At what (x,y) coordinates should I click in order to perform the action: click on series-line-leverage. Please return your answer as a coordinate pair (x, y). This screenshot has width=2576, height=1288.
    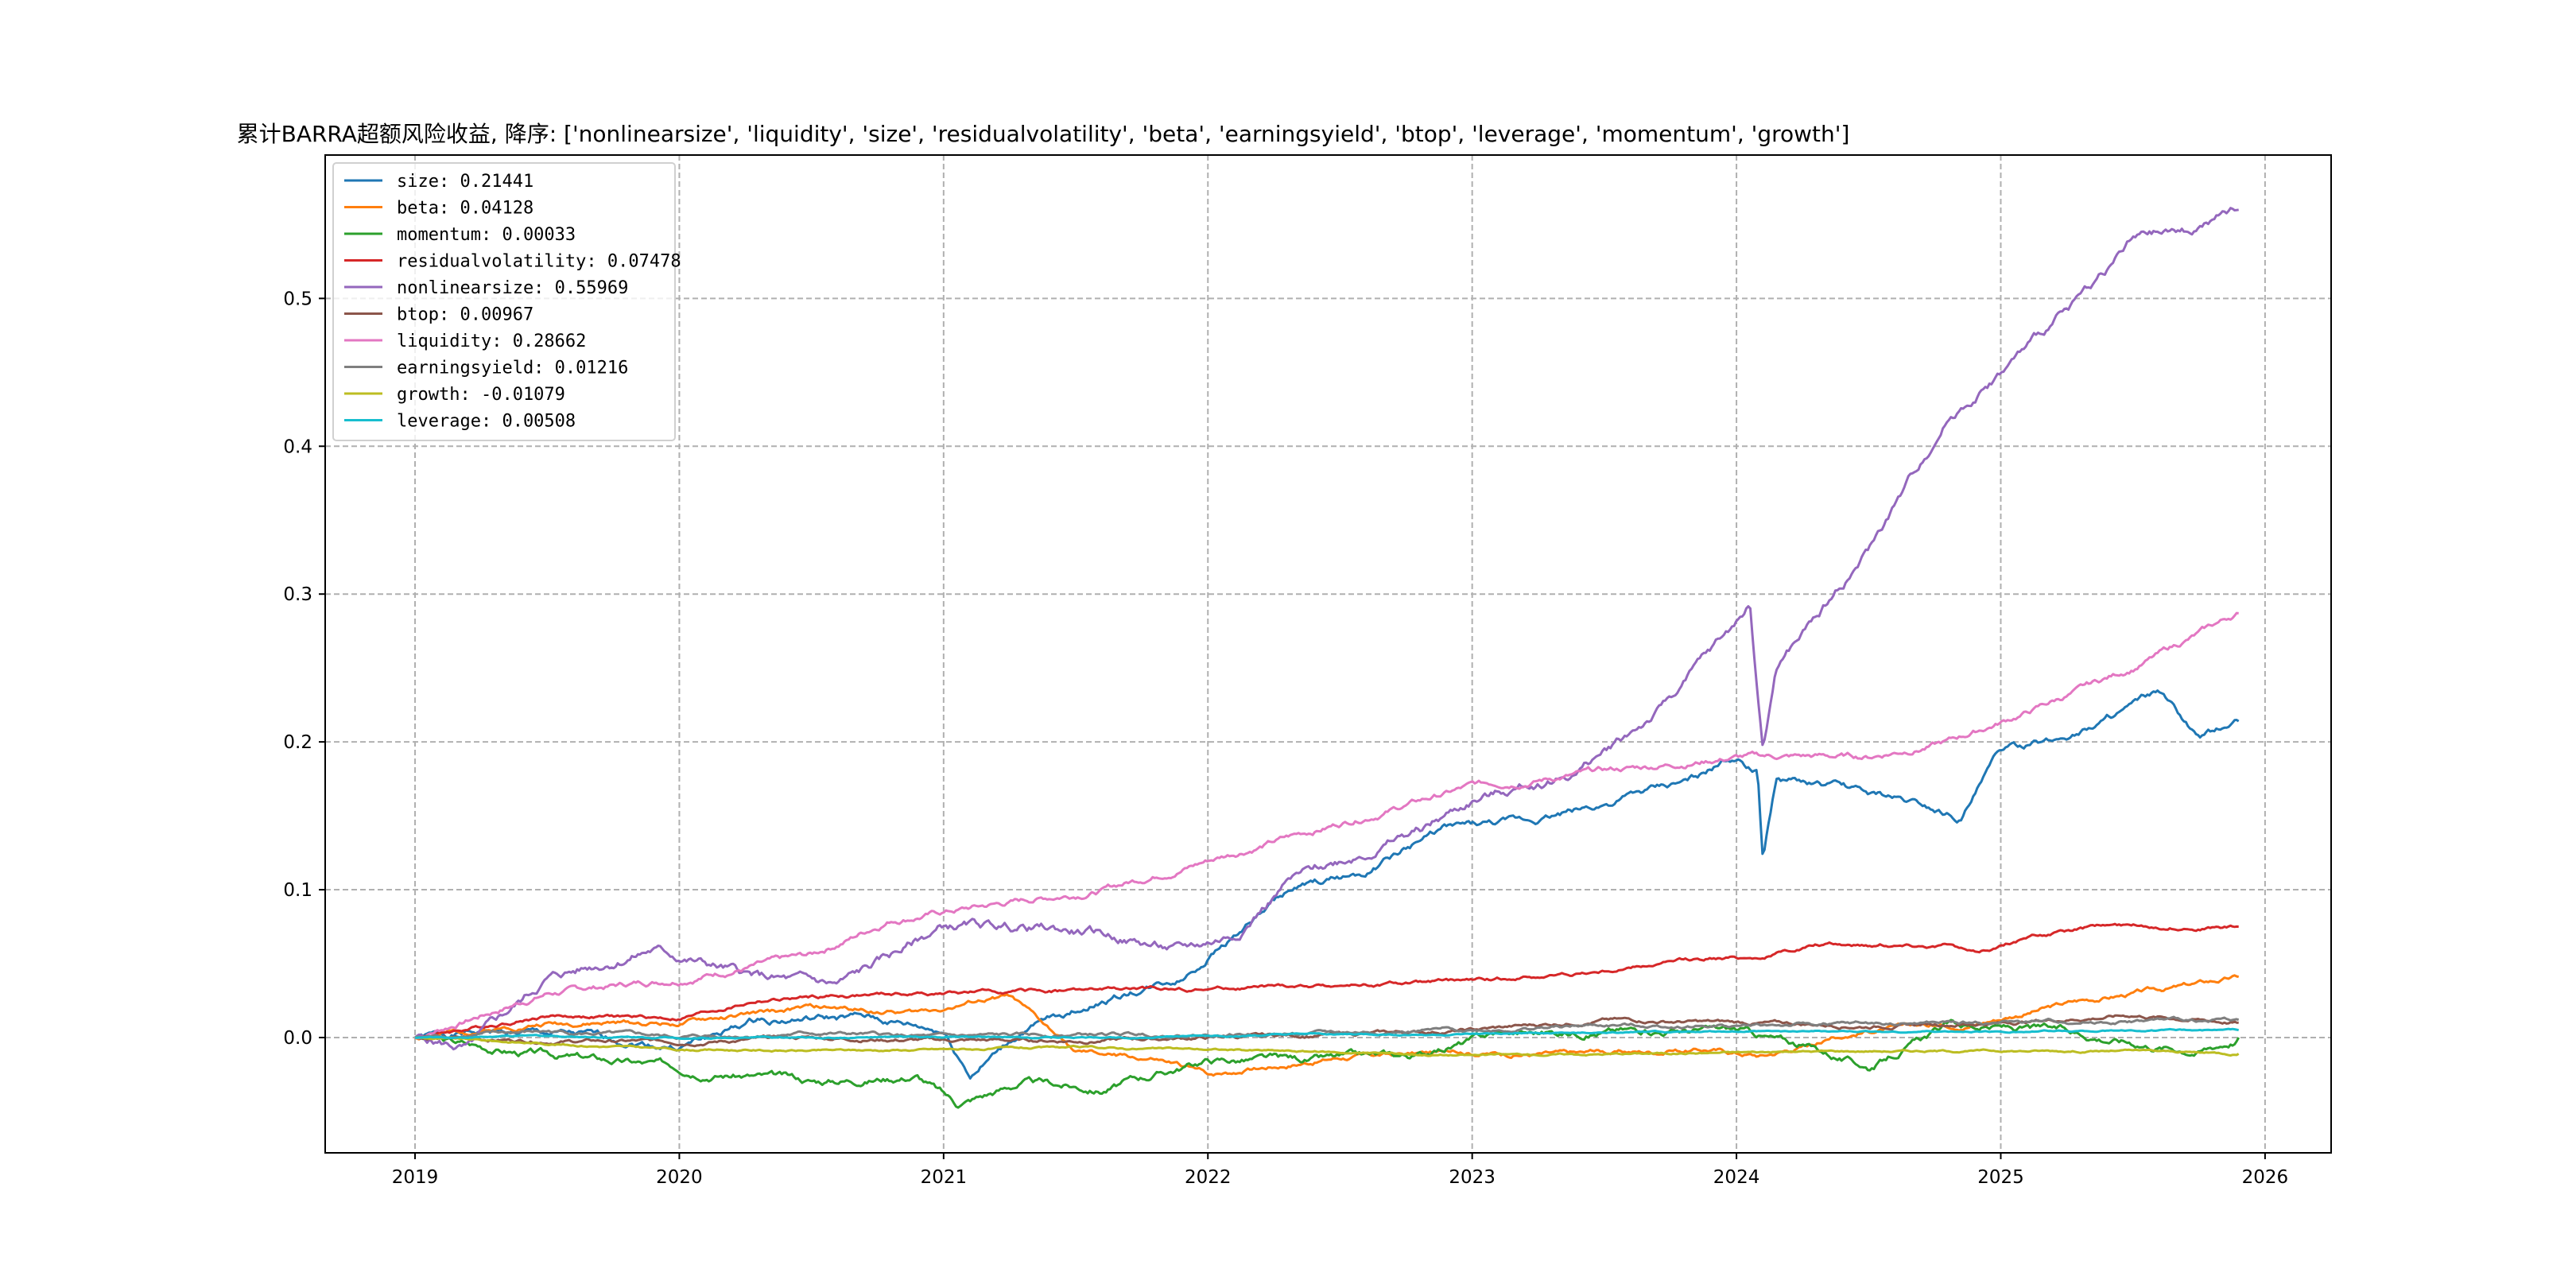
    Looking at the image, I should click on (1327, 1034).